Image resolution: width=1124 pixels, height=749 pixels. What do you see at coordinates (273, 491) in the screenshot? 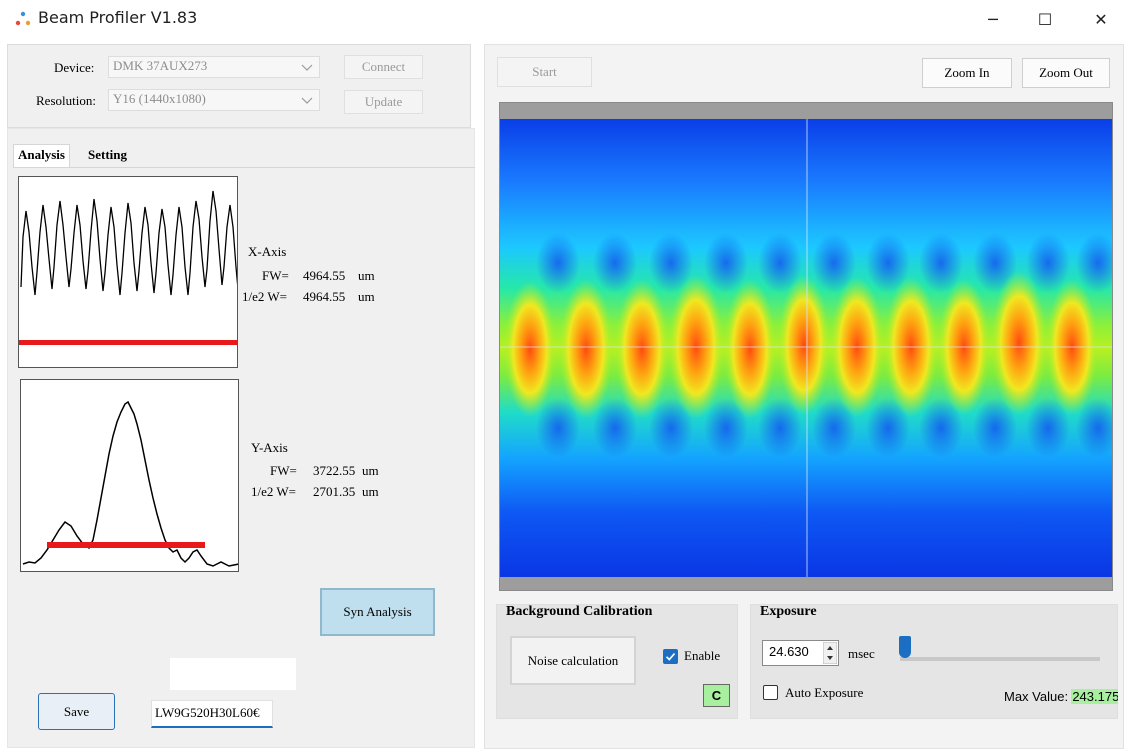
I see `y-e2-label: 1/e2 W=` at bounding box center [273, 491].